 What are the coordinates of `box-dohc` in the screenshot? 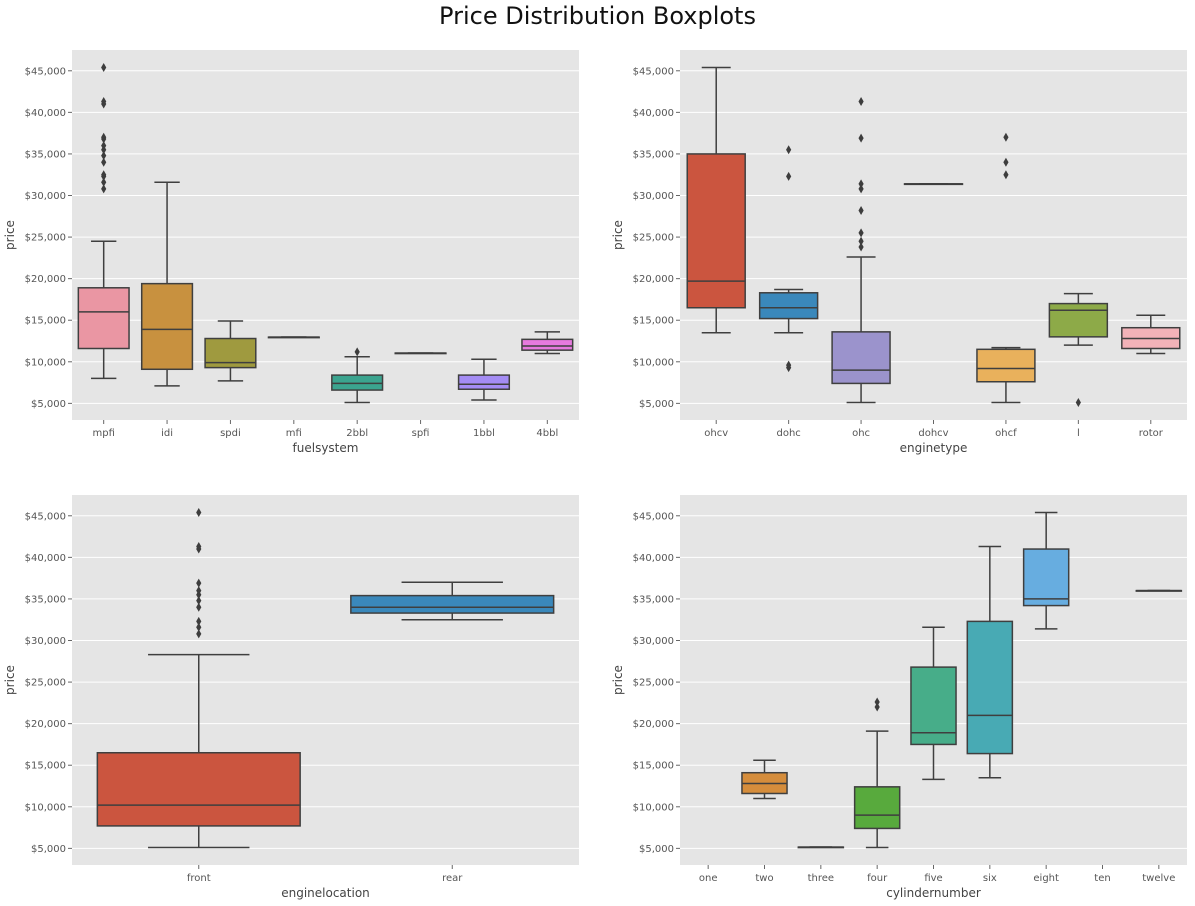 It's located at (788, 259).